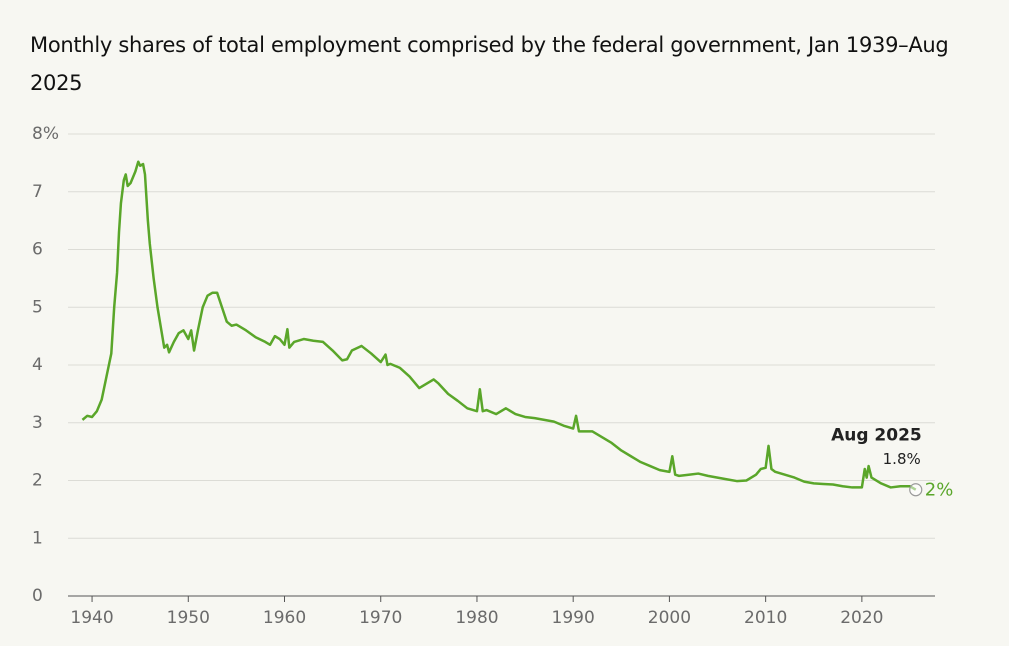 Image resolution: width=1009 pixels, height=646 pixels. Describe the element at coordinates (284, 618) in the screenshot. I see `x-tick-label: 1960` at that location.